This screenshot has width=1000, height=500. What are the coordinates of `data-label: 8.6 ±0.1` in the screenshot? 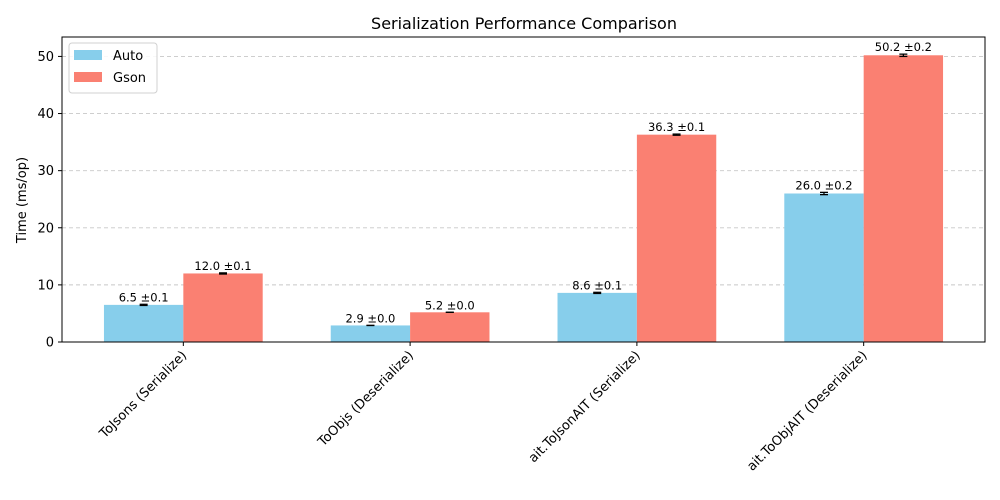 It's located at (597, 285).